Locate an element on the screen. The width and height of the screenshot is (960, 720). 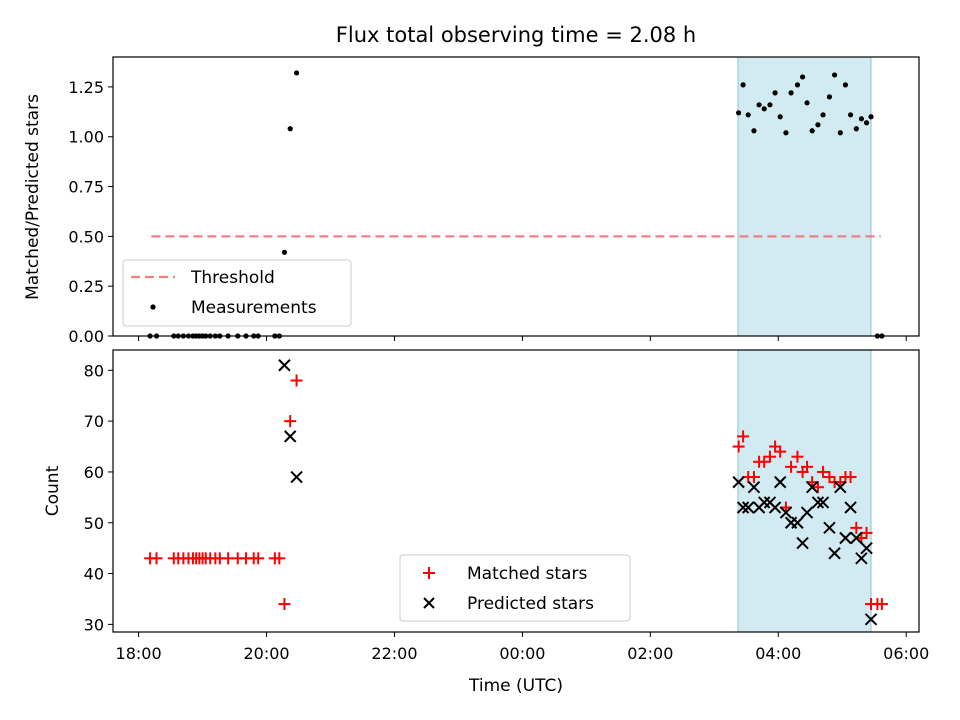
legend-measurements-label: Measurements is located at coordinates (254, 308).